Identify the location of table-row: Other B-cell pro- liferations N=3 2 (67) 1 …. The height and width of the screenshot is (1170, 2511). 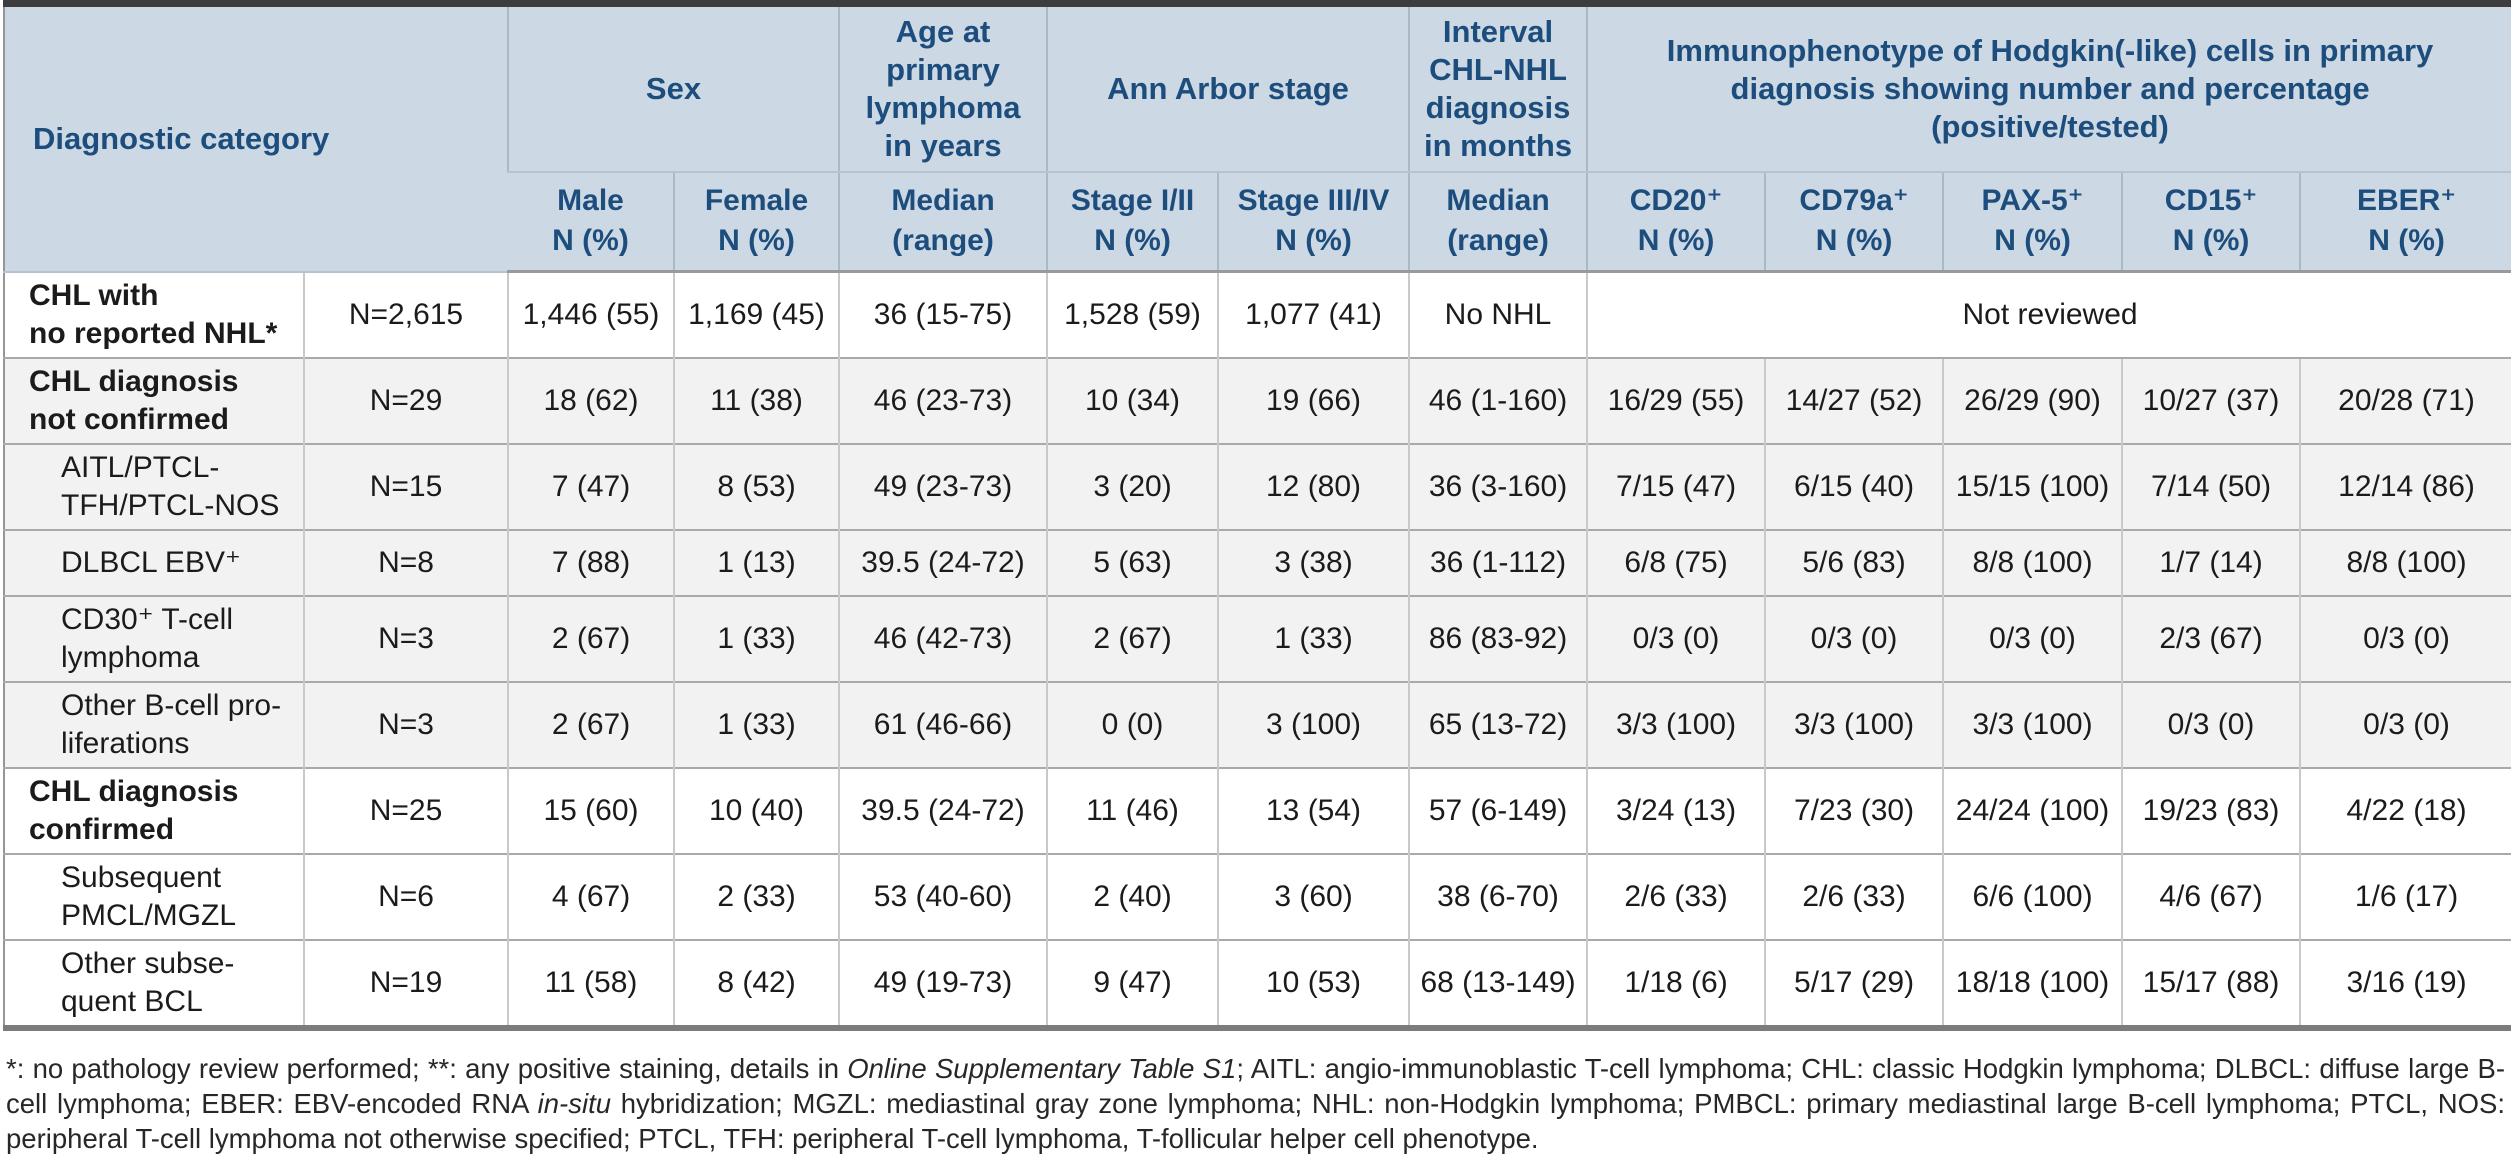
(1257, 724).